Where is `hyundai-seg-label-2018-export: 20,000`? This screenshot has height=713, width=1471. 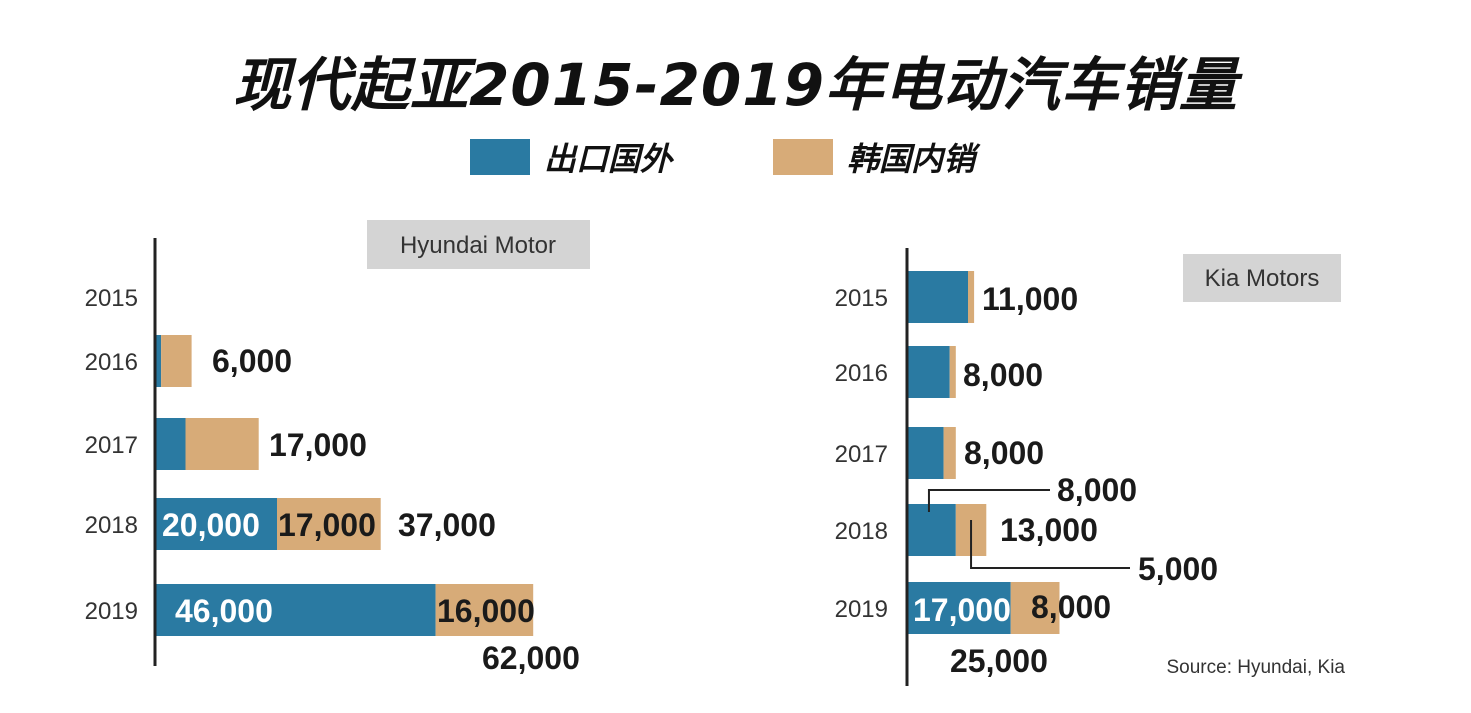 hyundai-seg-label-2018-export: 20,000 is located at coordinates (211, 525).